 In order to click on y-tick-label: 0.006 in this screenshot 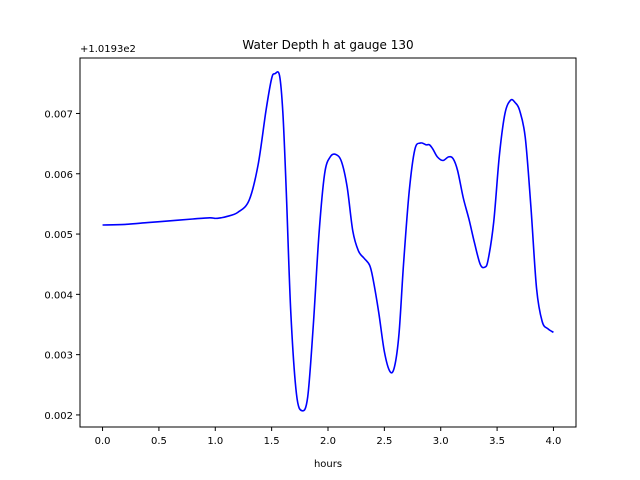, I will do `click(58, 175)`.